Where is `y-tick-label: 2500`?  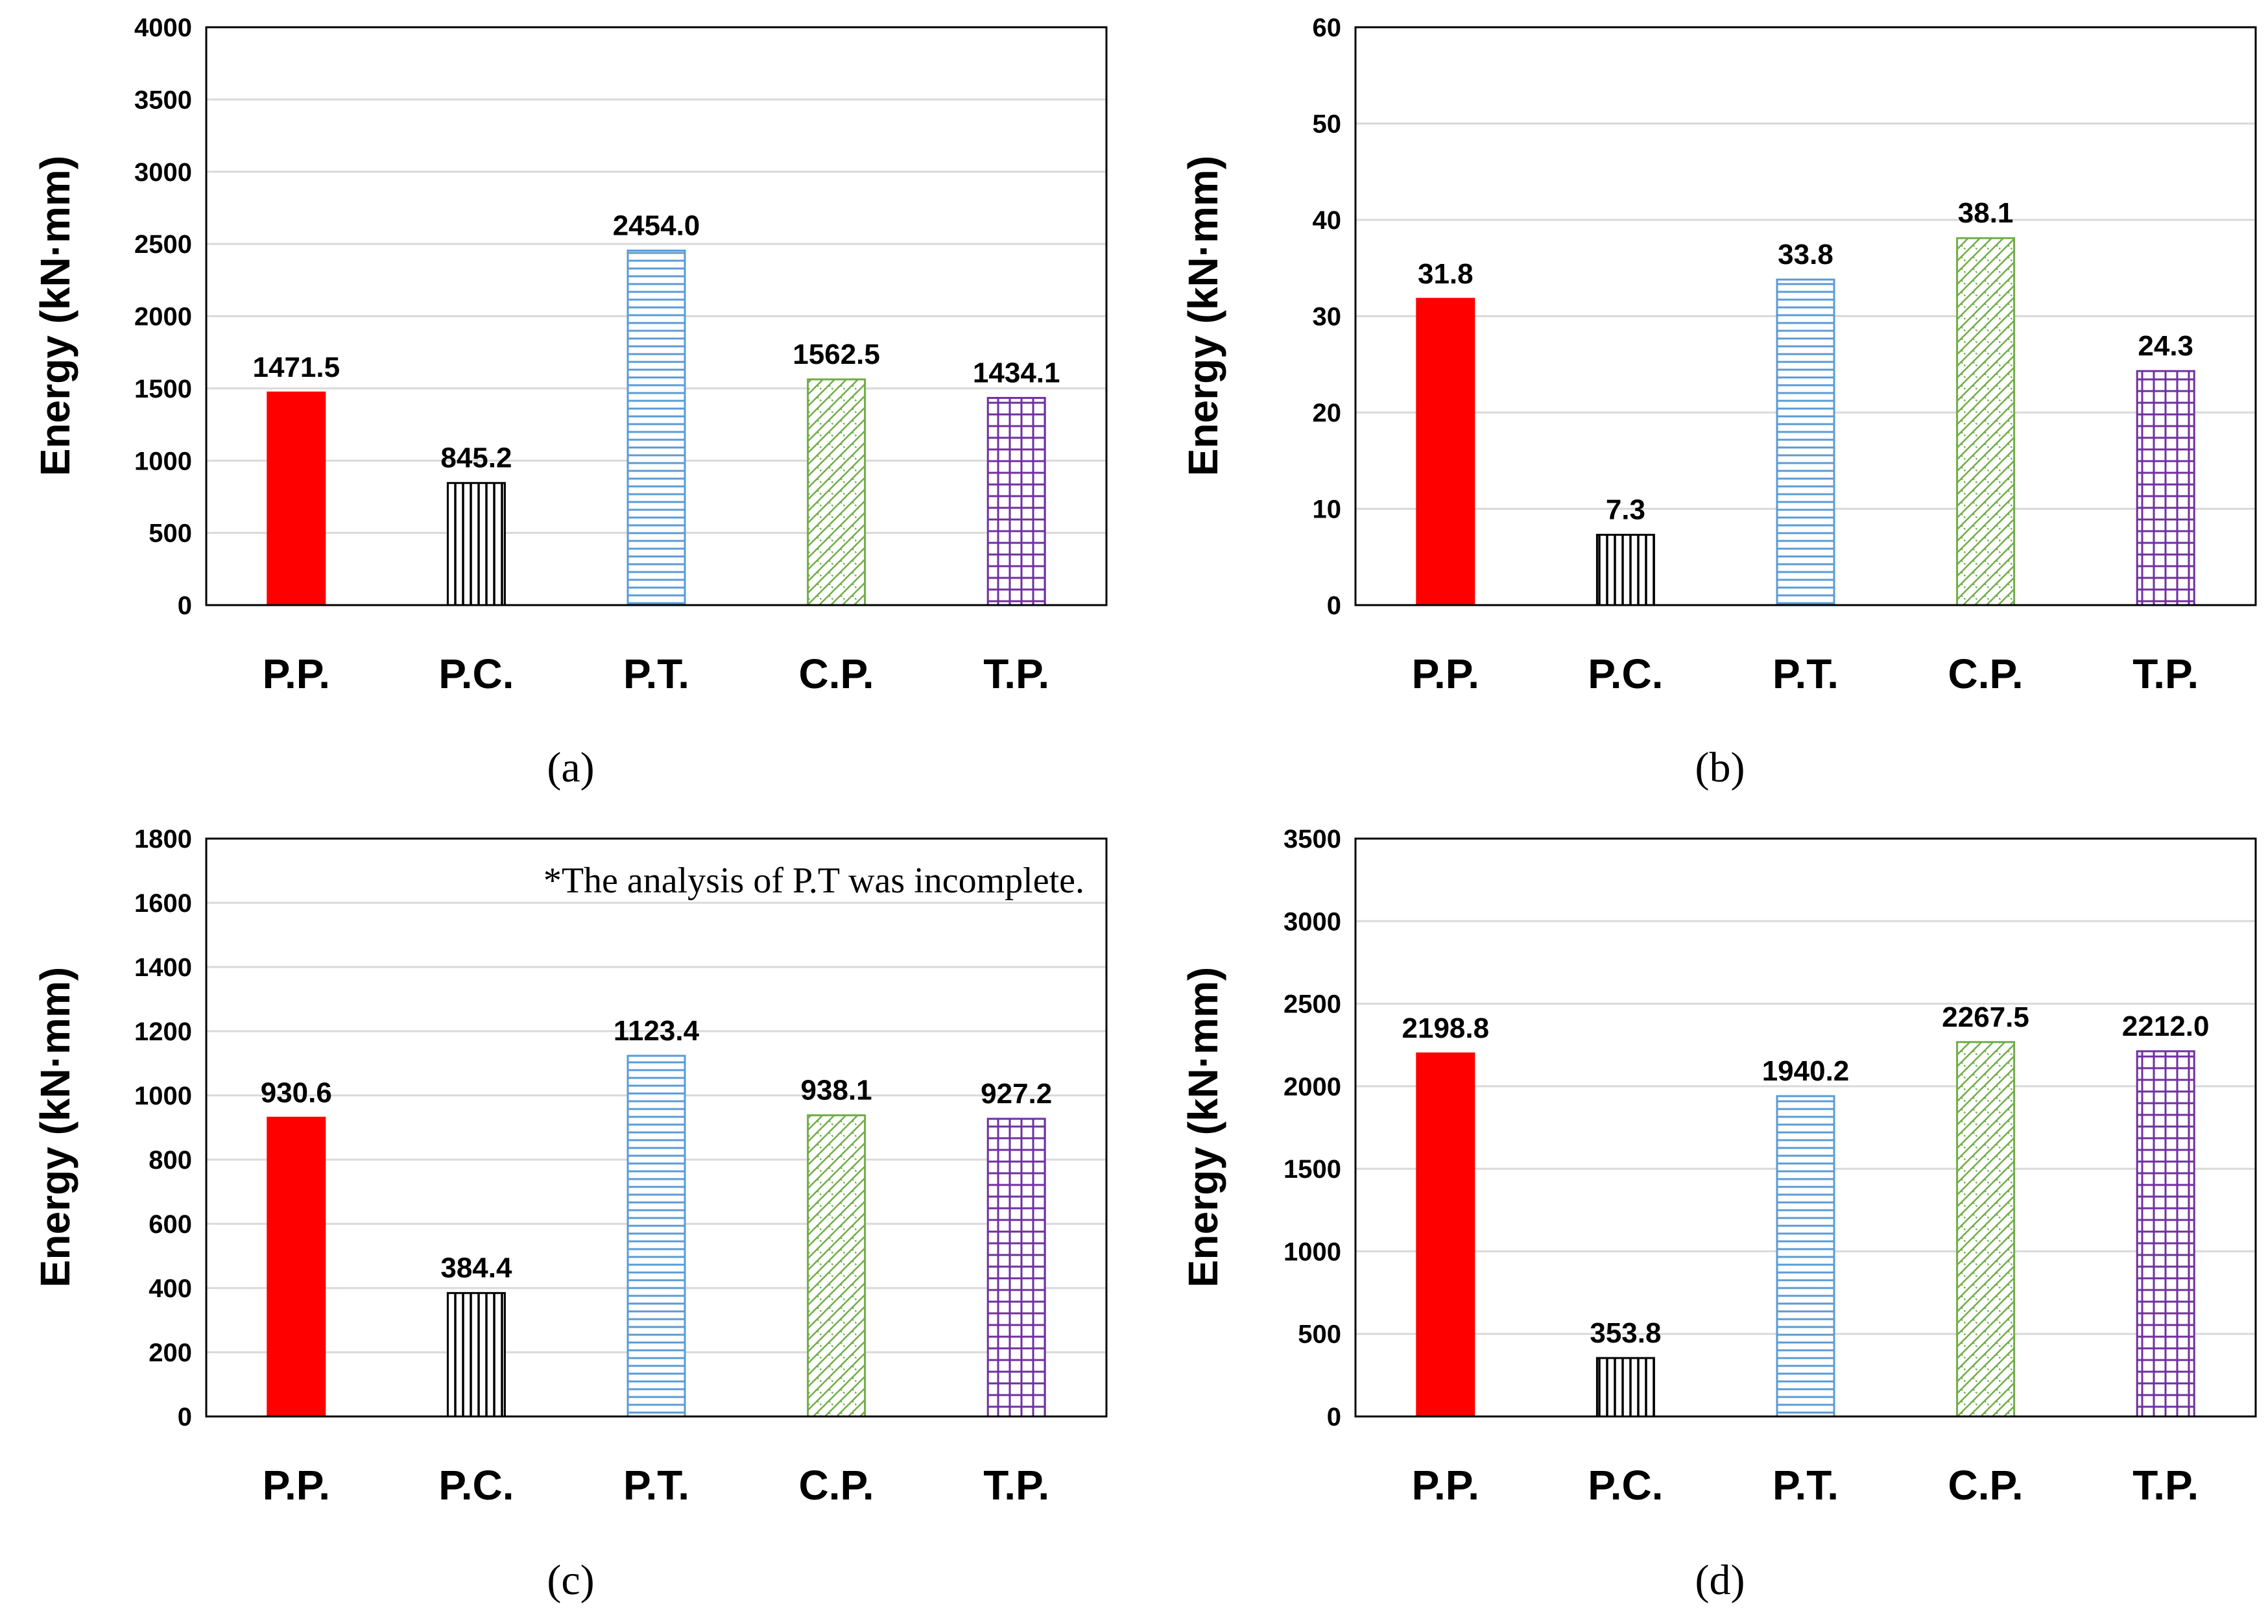
y-tick-label: 2500 is located at coordinates (1312, 1004).